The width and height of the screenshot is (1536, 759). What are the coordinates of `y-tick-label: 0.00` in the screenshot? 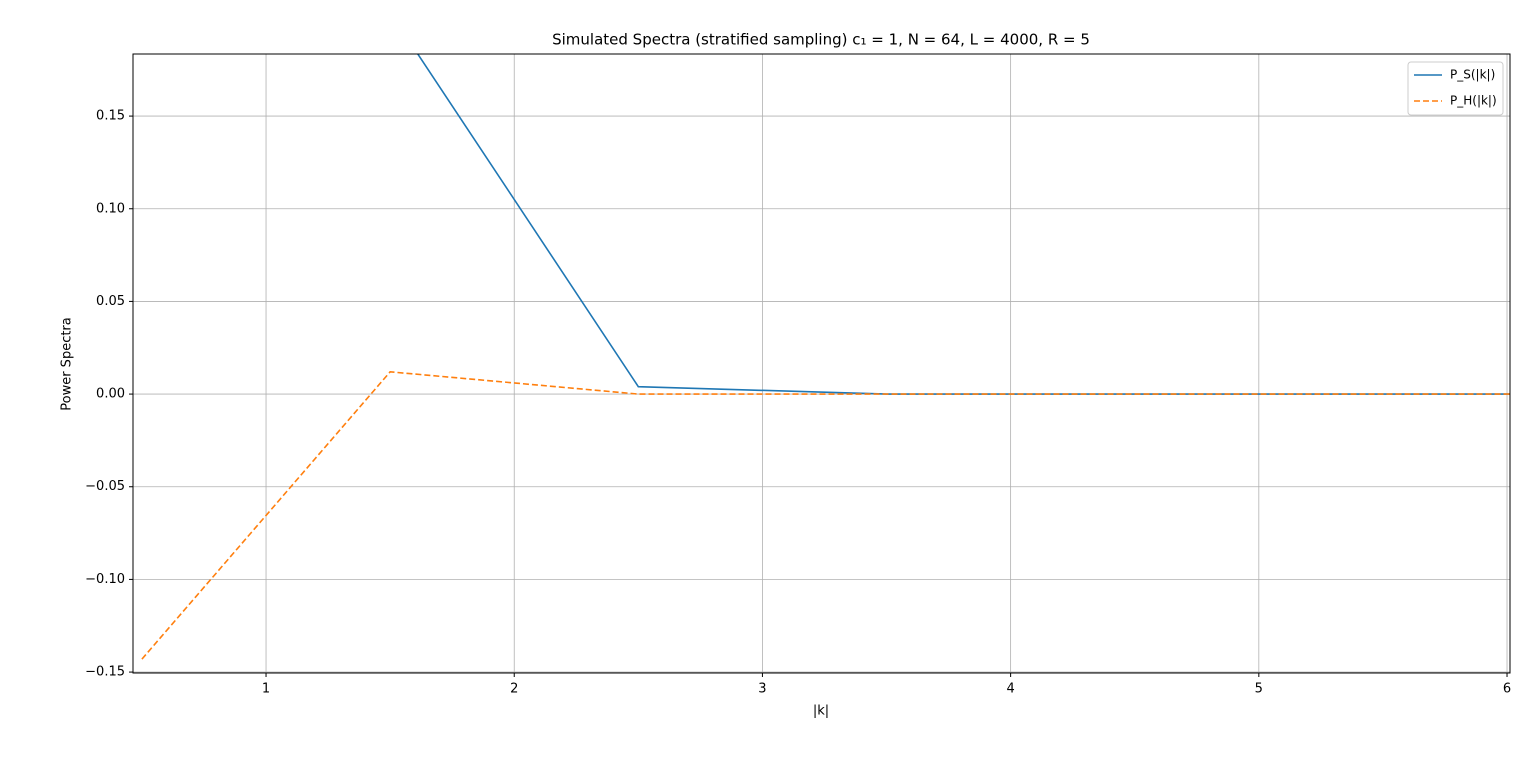 It's located at (110, 394).